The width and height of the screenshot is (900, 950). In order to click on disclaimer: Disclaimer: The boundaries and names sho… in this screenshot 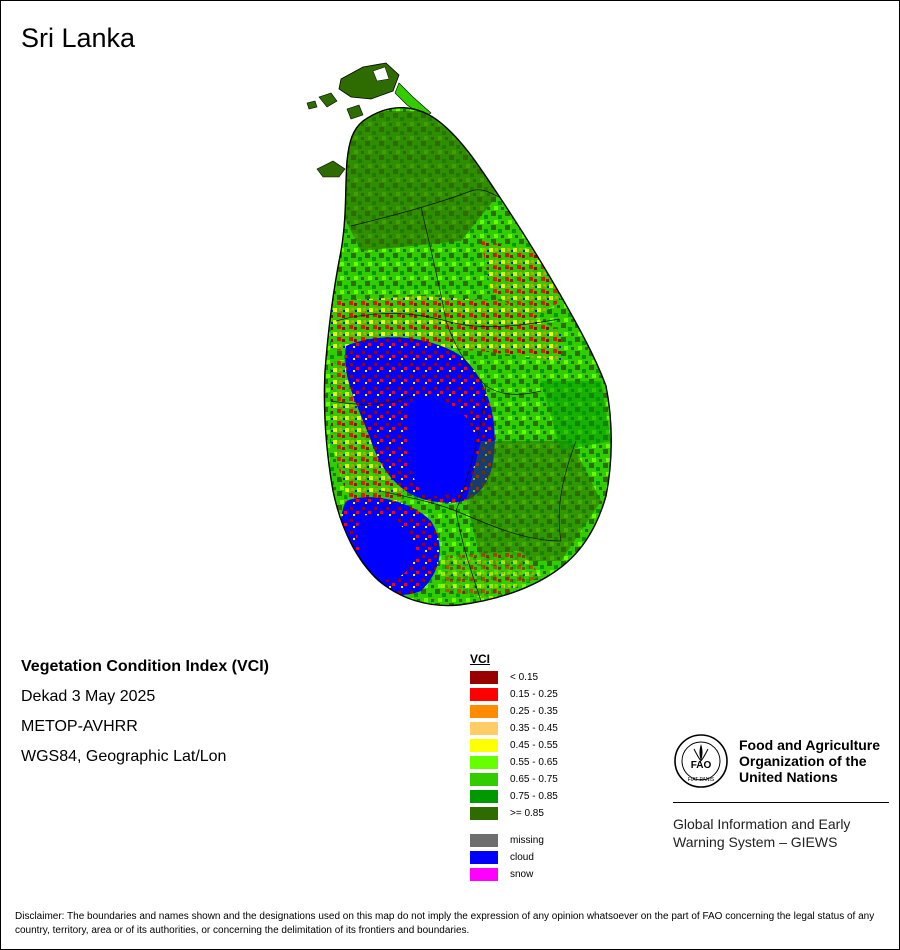, I will do `click(445, 923)`.